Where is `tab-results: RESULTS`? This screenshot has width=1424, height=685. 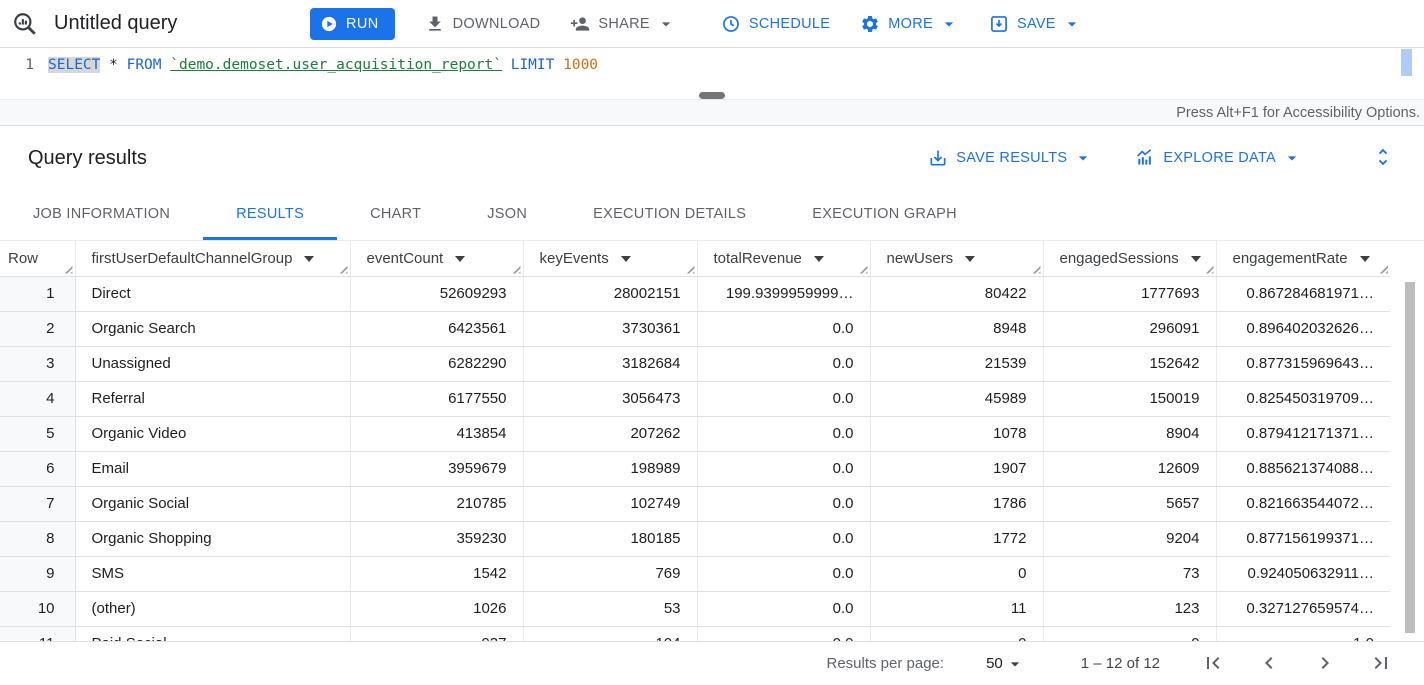
tab-results: RESULTS is located at coordinates (270, 215).